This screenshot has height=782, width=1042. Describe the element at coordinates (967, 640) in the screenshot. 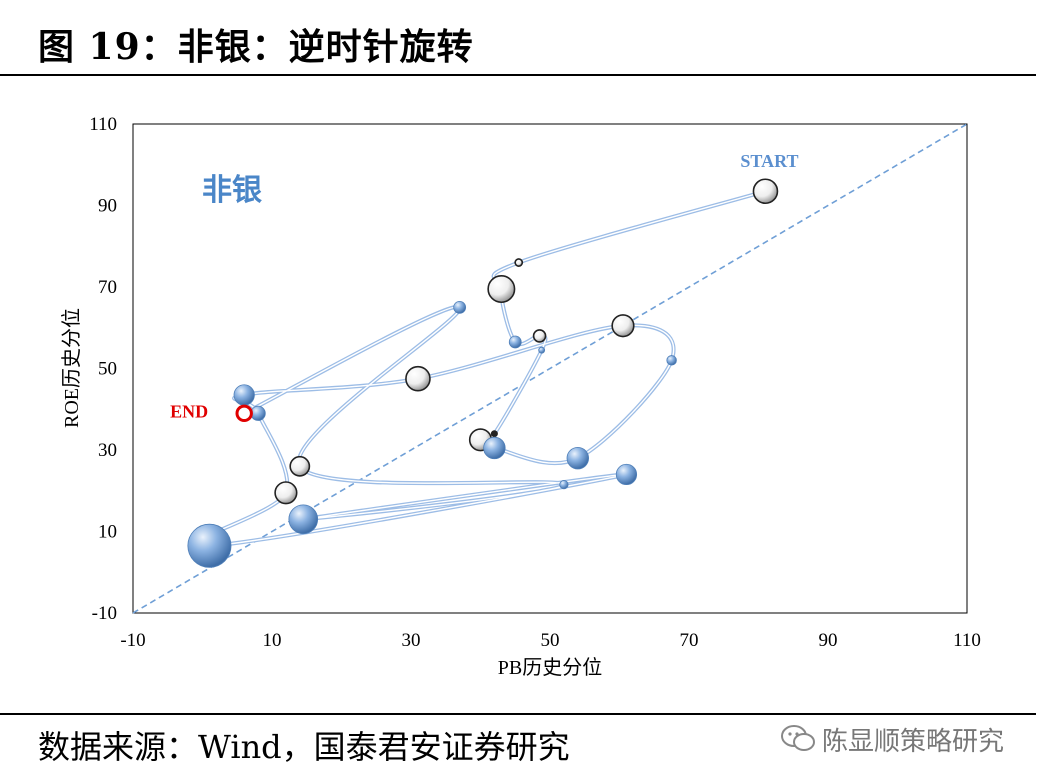

I see `x-tick-label: 110` at that location.